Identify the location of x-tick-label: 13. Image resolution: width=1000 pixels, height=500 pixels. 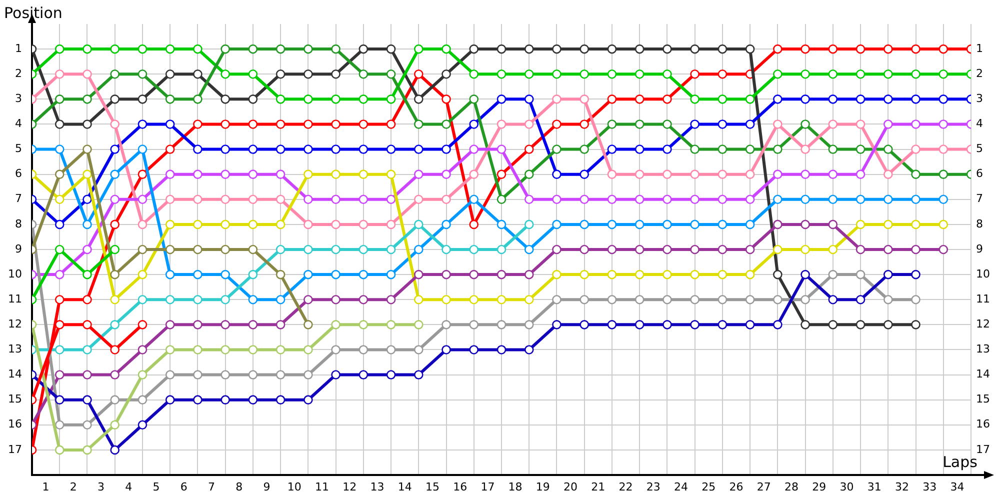
(377, 487).